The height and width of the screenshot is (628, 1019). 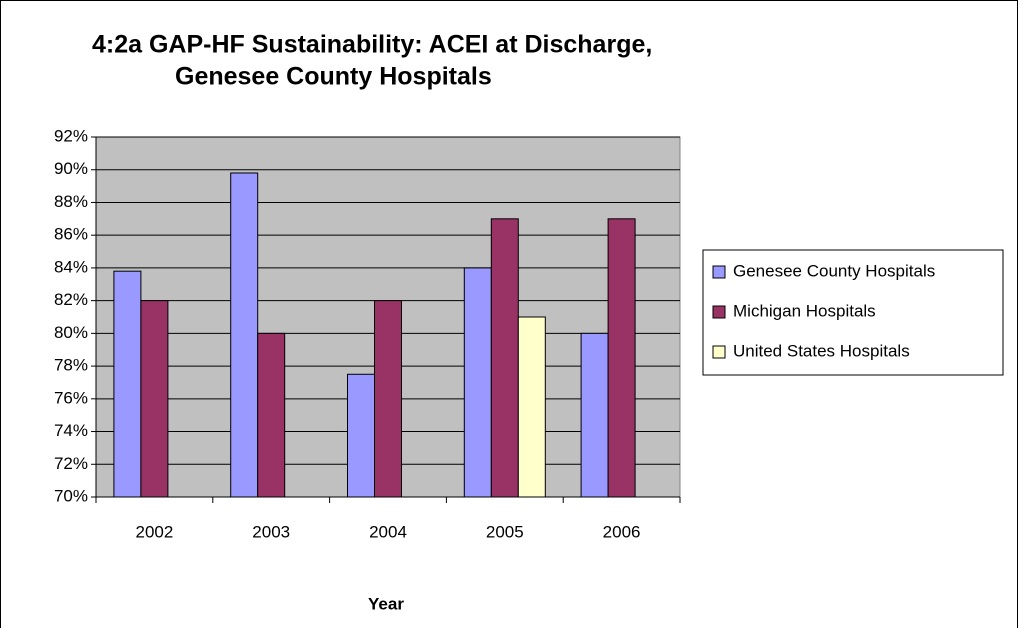 What do you see at coordinates (71, 397) in the screenshot?
I see `y-tick-label: 76%` at bounding box center [71, 397].